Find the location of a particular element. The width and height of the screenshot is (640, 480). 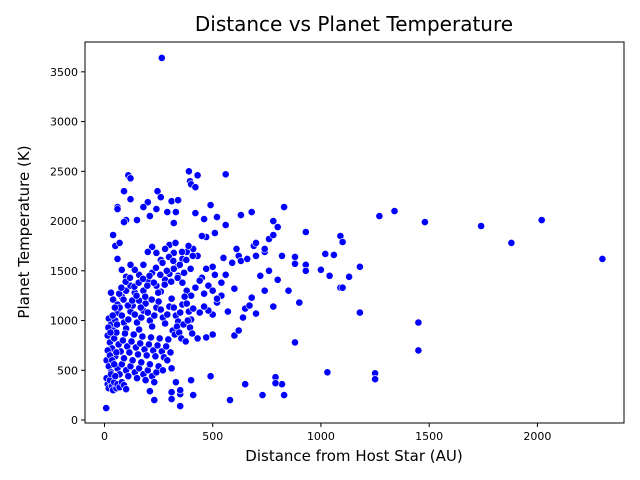

x-axis: 0 500 1000 1500 2000 is located at coordinates (326, 433).